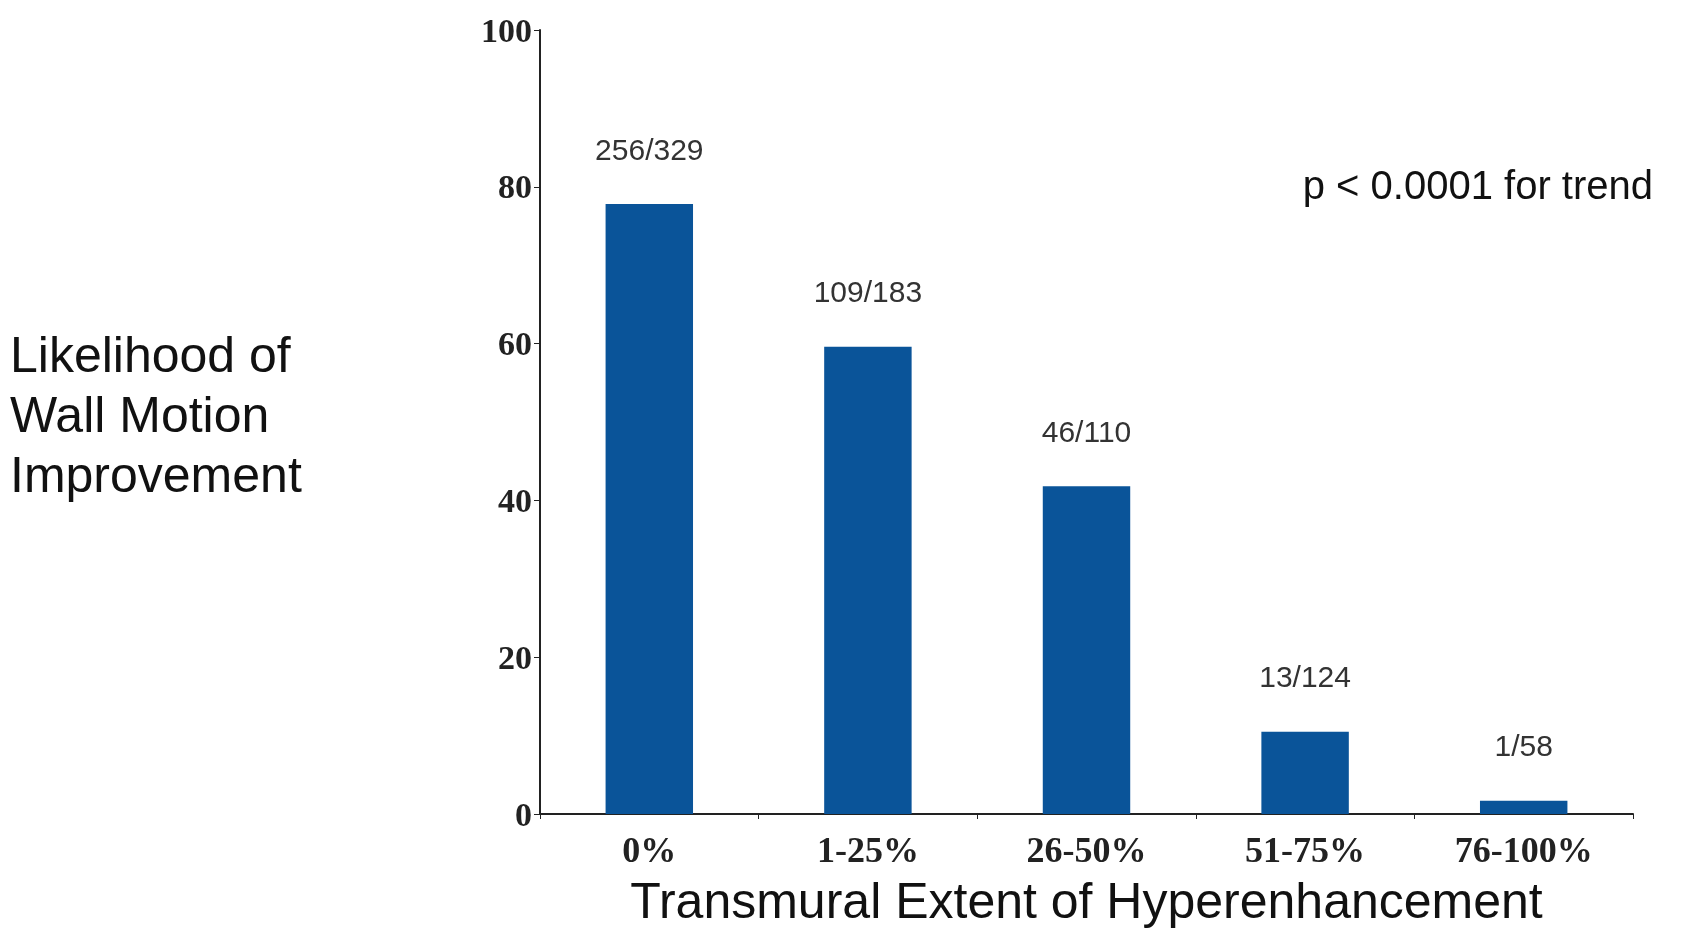  I want to click on data-label: 13/124, so click(1305, 677).